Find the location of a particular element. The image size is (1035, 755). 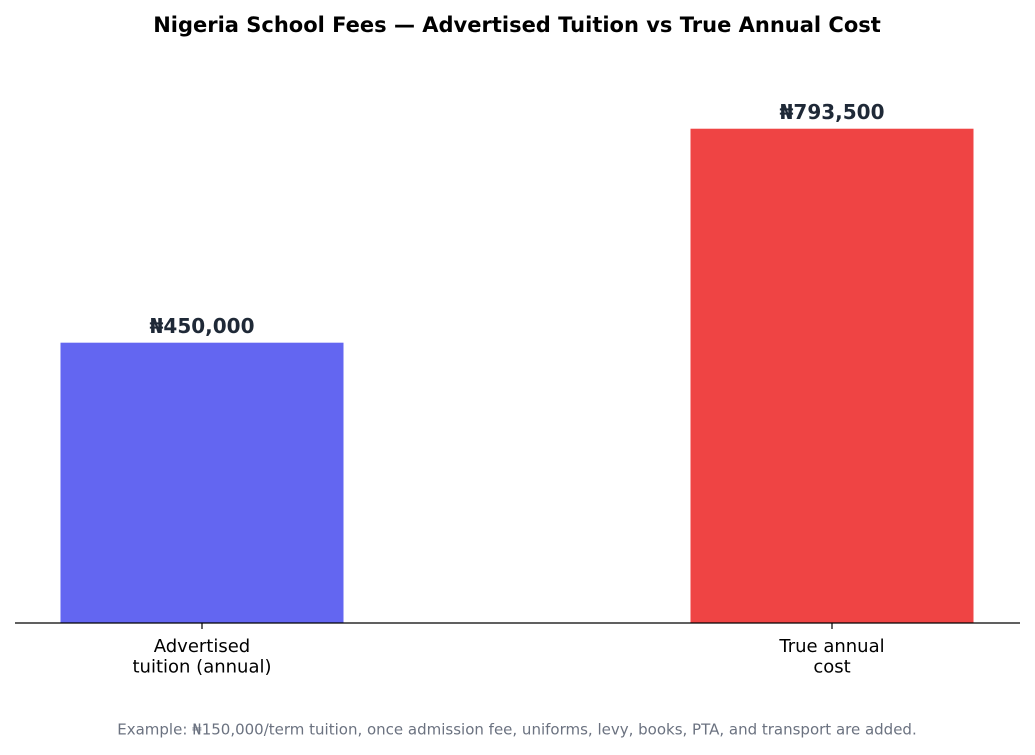

x-tick-label: True annual cost is located at coordinates (831, 657).